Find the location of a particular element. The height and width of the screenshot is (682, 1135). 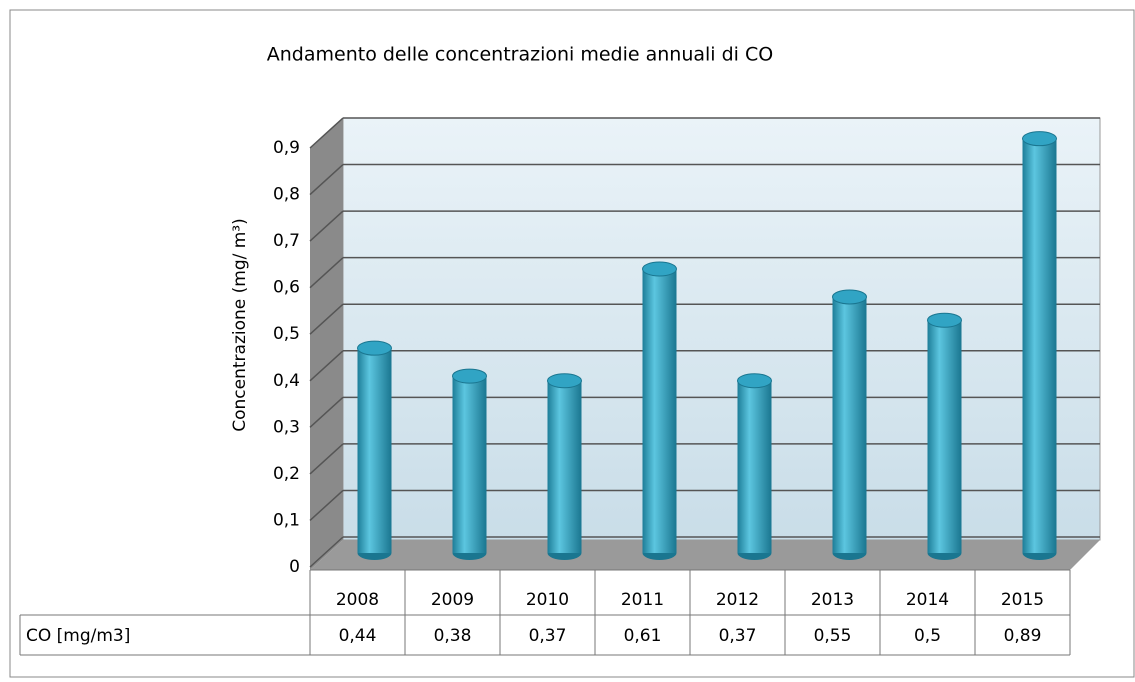

x-tick-label: 2011 is located at coordinates (642, 600).